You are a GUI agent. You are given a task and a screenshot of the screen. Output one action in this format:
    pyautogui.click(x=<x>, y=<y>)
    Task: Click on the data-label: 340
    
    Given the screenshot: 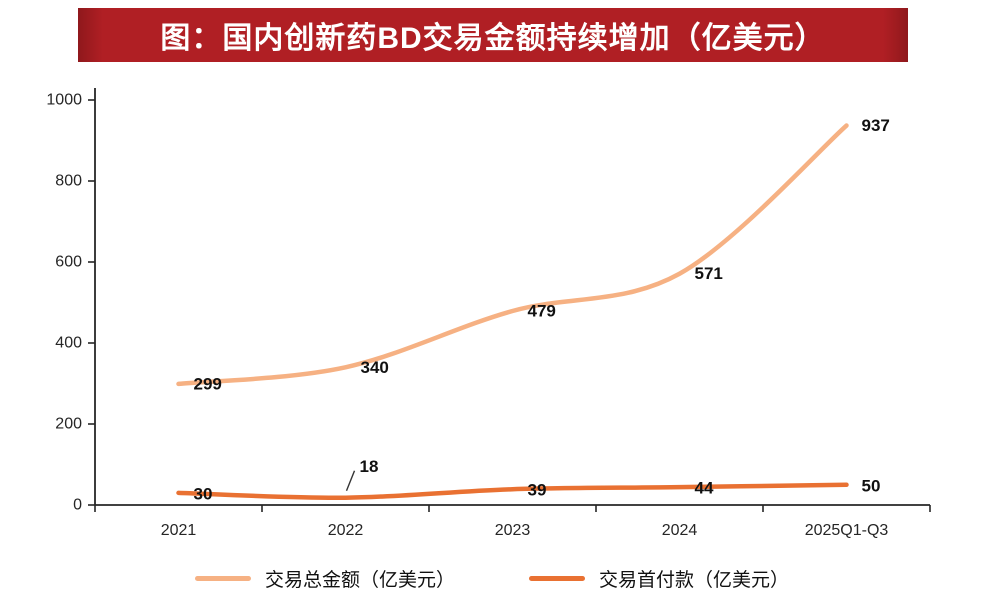 What is the action you would take?
    pyautogui.click(x=375, y=367)
    